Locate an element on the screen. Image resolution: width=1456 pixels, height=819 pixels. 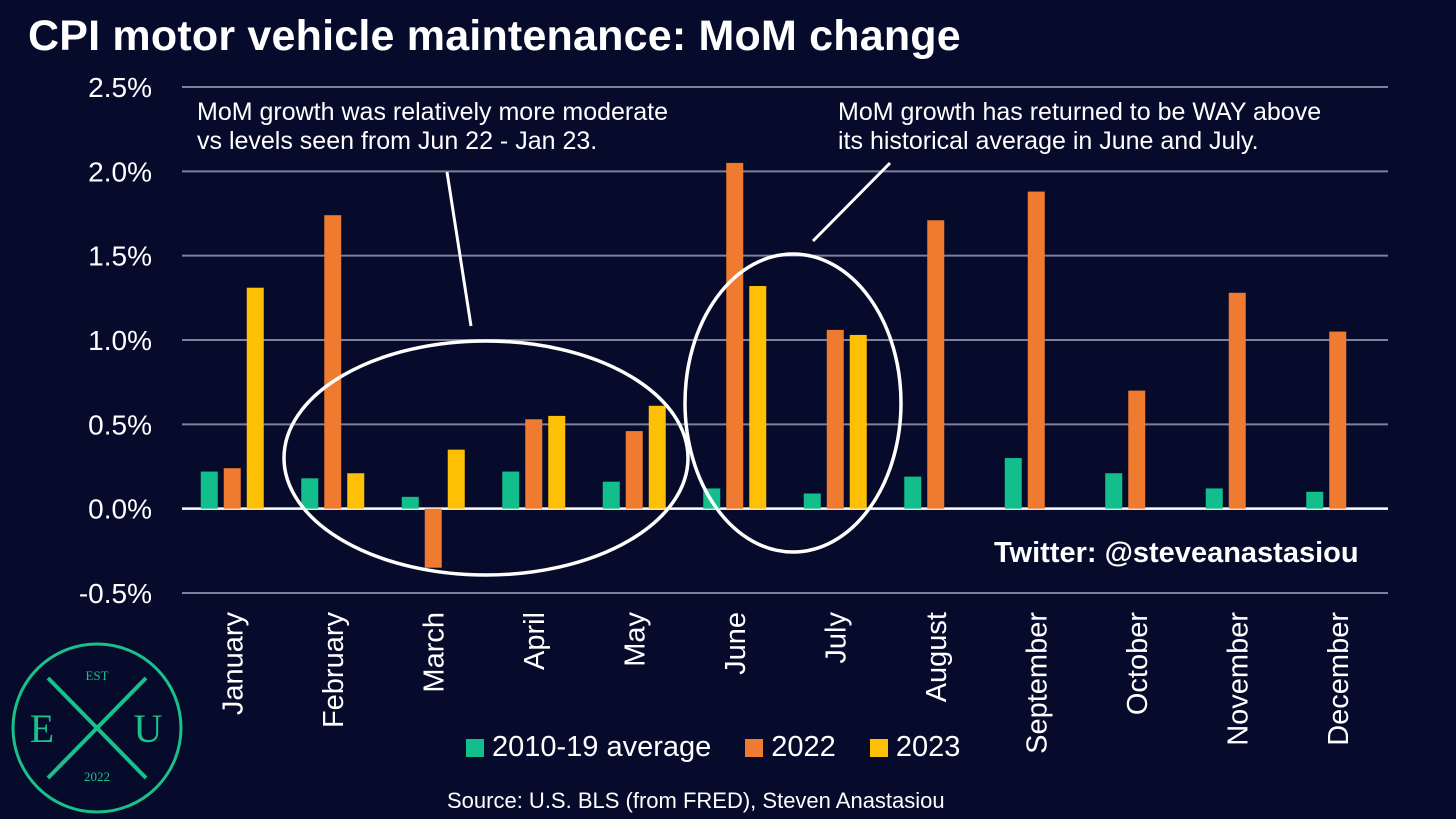
legend-item-avg: 2010-19 average is located at coordinates (588, 747).